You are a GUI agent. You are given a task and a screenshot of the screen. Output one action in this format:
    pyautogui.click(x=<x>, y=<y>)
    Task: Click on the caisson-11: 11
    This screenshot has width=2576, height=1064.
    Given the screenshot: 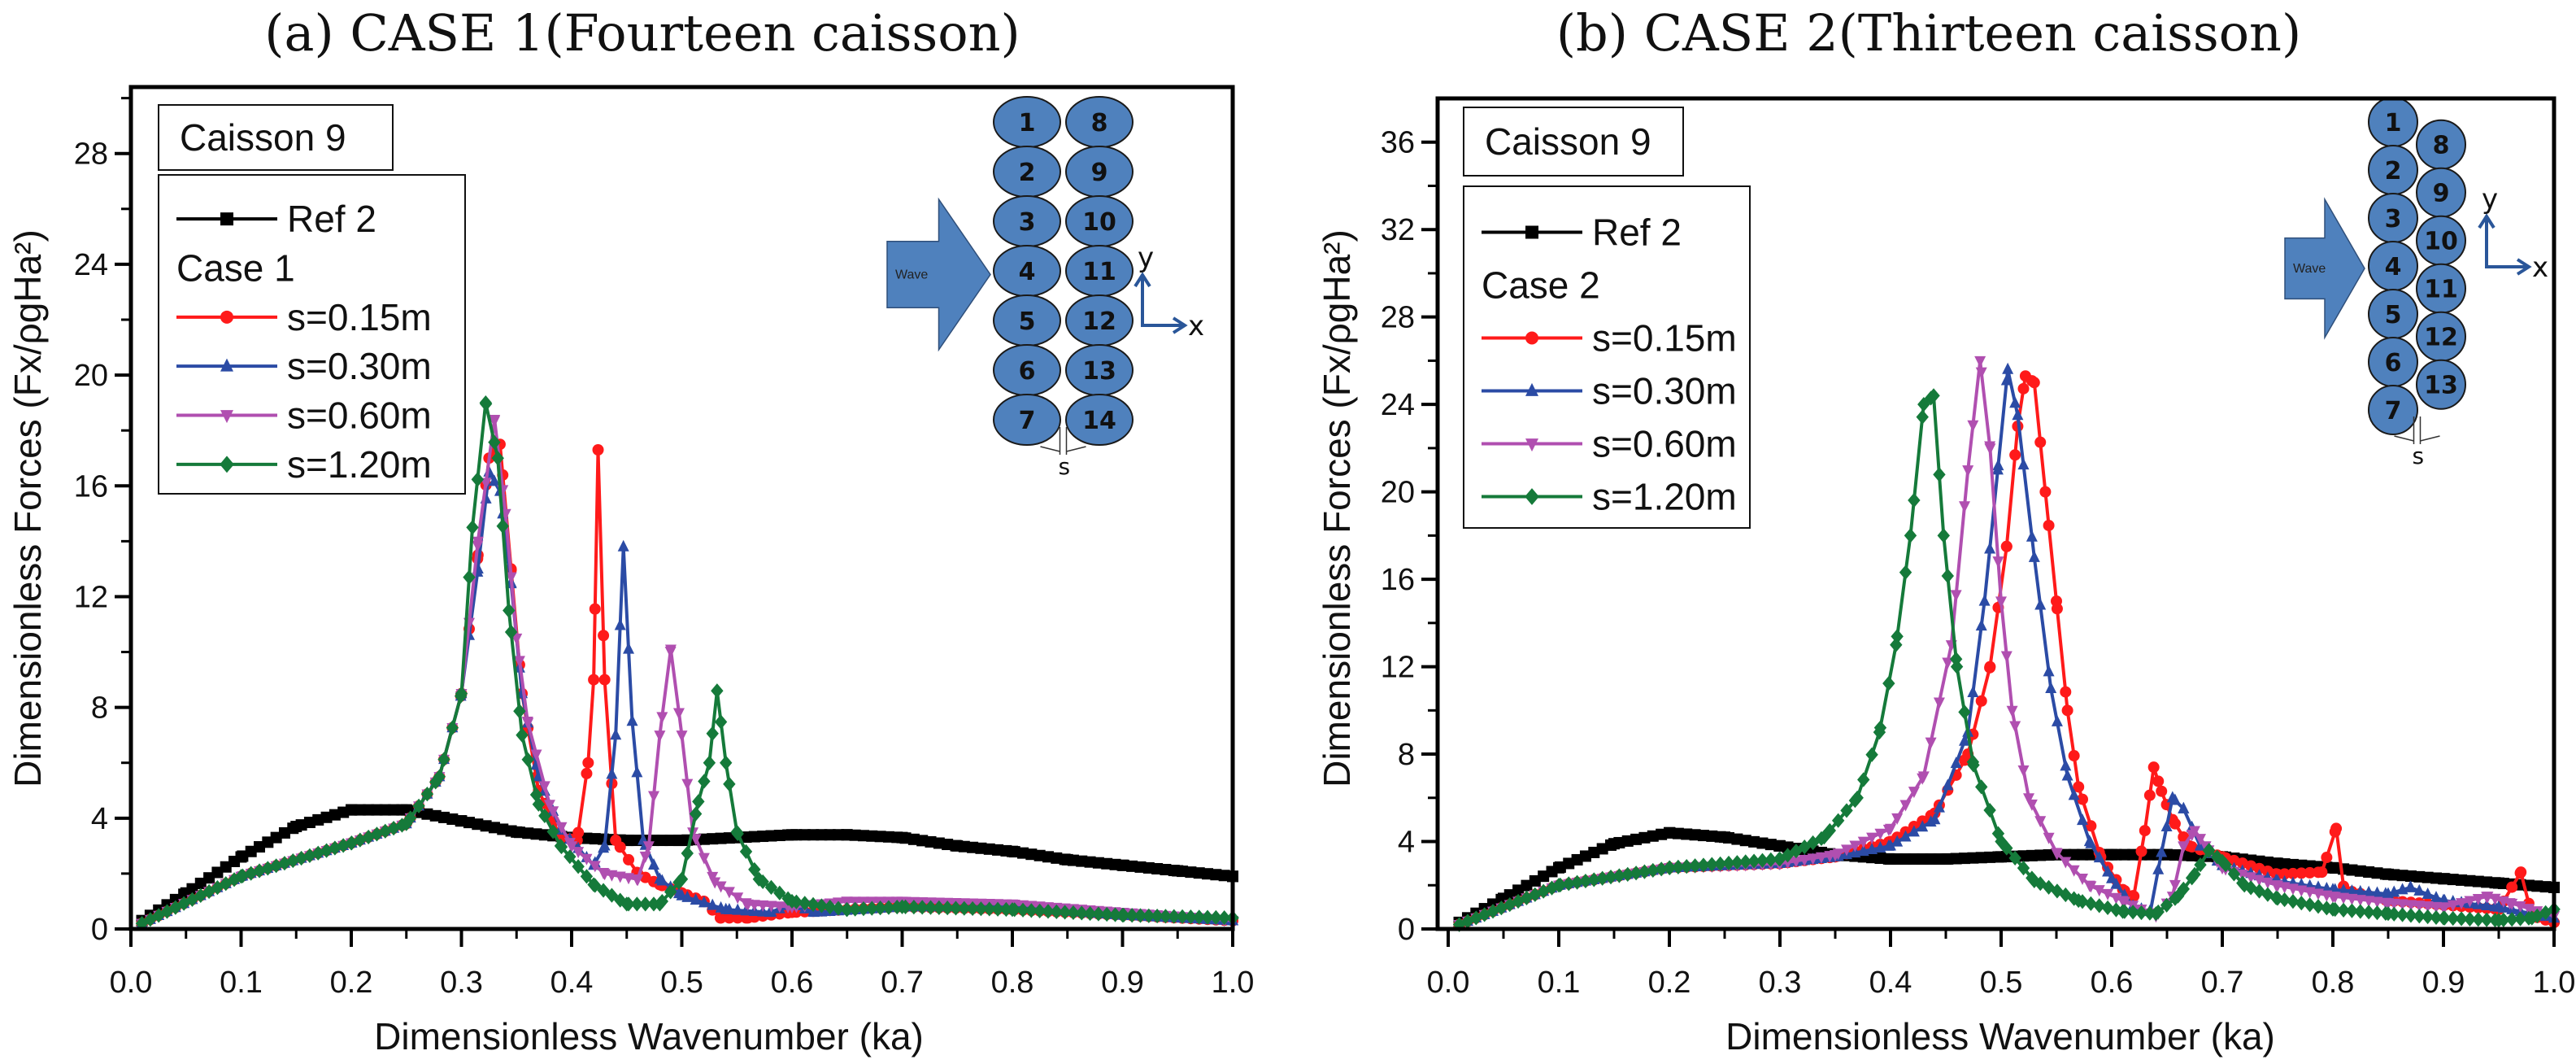 What is the action you would take?
    pyautogui.click(x=1100, y=271)
    